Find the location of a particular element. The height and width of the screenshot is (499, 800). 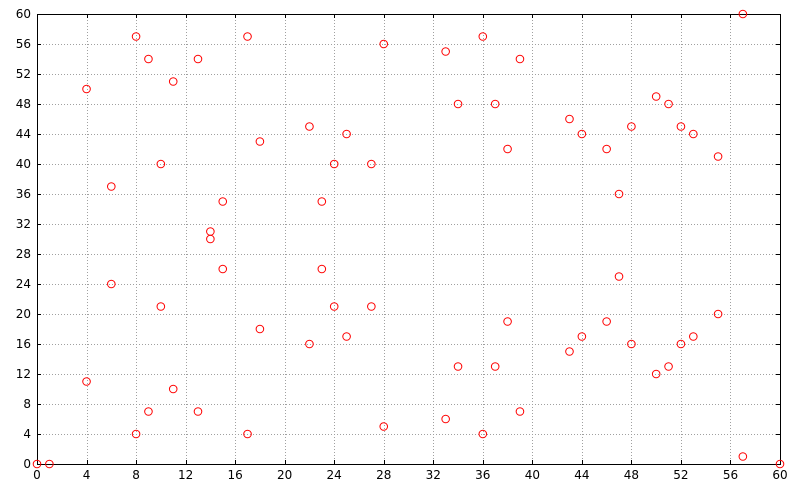

x-tick-label: 40 is located at coordinates (532, 475).